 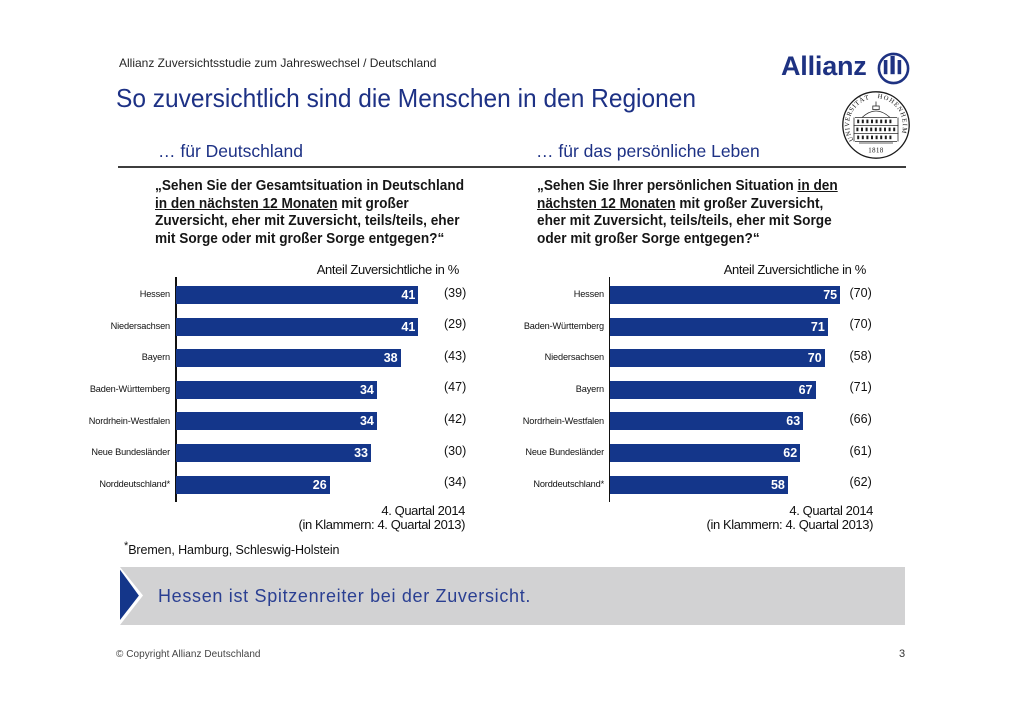 I want to click on svg-text: UNIVERSITÄT, so click(x=857, y=118).